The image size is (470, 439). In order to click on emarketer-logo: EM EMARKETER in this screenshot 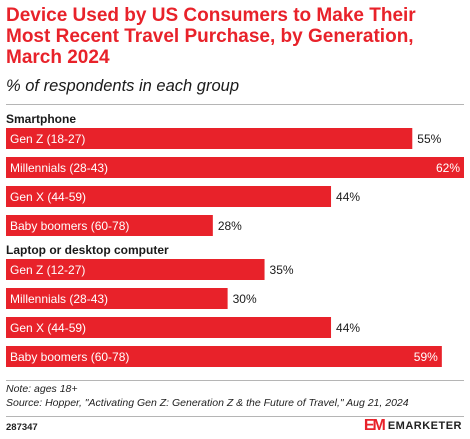, I will do `click(413, 426)`.